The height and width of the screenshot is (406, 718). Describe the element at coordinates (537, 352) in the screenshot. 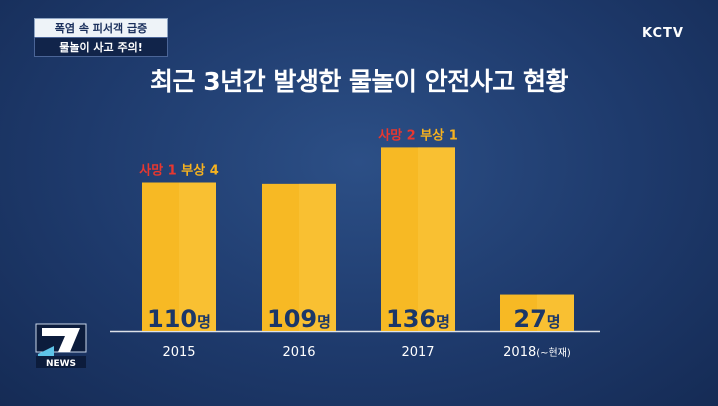

I see `tick-label-2018: 2018(~현재)` at that location.